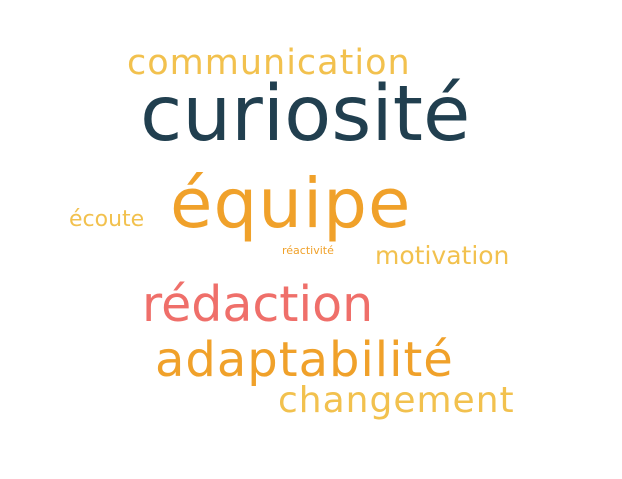 Image resolution: width=622 pixels, height=479 pixels. I want to click on word-curiosite: curiosité, so click(305, 114).